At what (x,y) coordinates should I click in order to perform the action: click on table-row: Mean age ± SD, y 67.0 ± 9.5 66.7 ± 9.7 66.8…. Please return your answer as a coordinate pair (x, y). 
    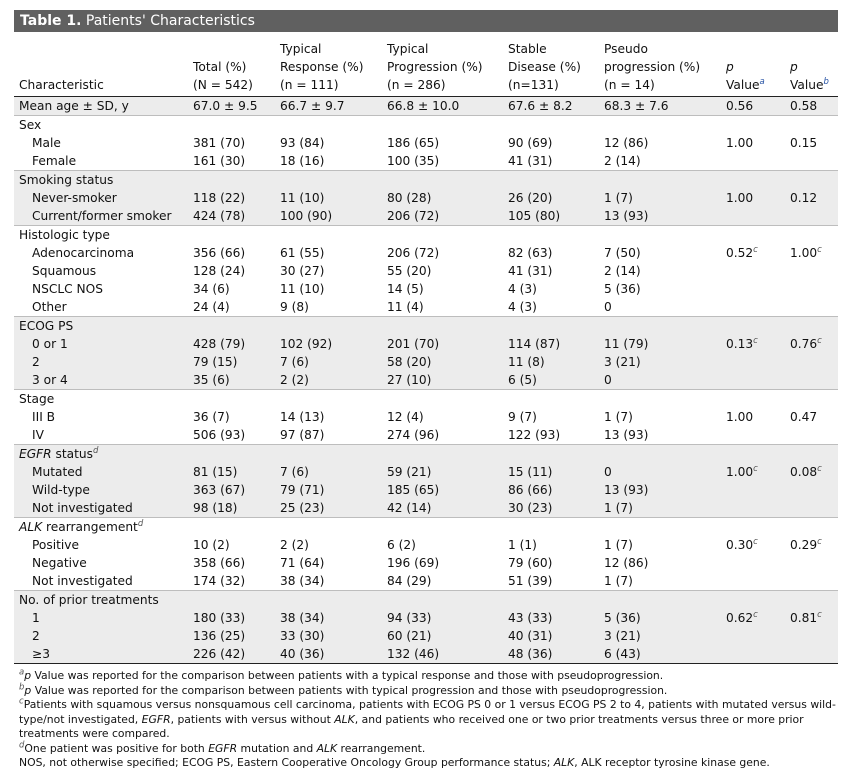
    Looking at the image, I should click on (426, 106).